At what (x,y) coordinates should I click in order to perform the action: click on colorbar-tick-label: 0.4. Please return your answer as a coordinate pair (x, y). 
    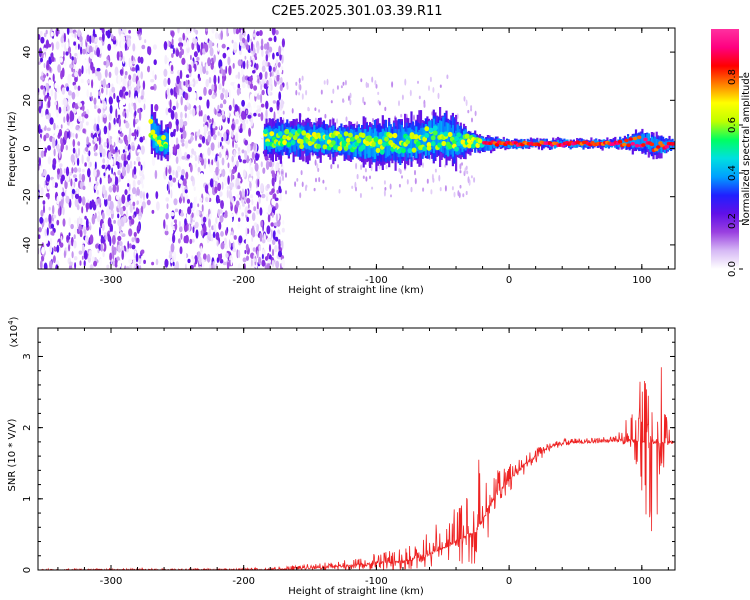
    Looking at the image, I should click on (732, 173).